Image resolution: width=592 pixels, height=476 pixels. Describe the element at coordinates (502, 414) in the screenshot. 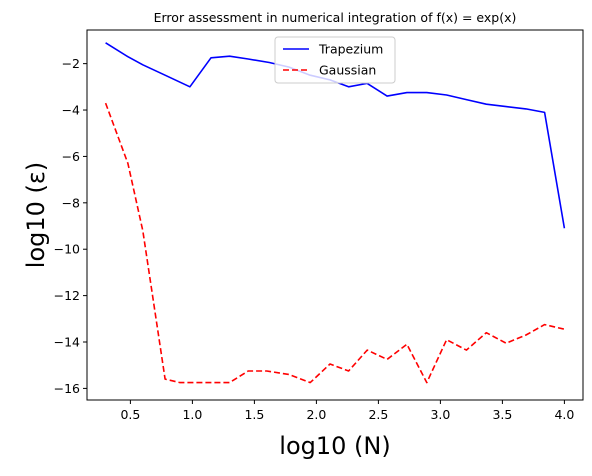

I see `x-tick-label: 3.5` at that location.